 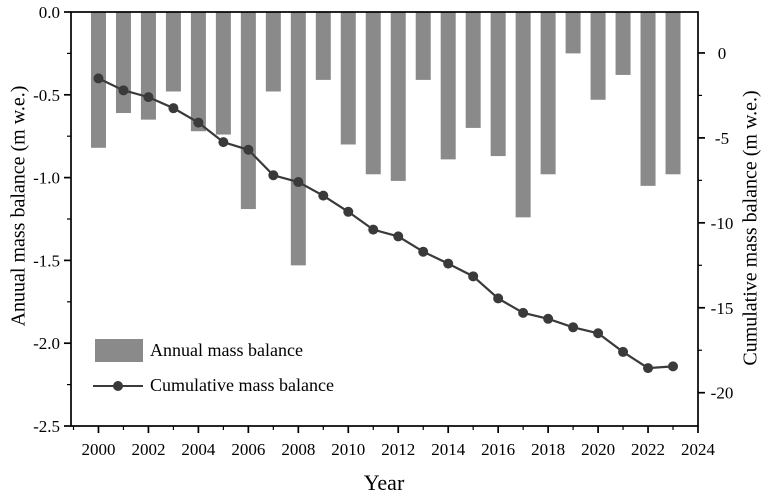 What do you see at coordinates (348, 211) in the screenshot?
I see `point-2010` at bounding box center [348, 211].